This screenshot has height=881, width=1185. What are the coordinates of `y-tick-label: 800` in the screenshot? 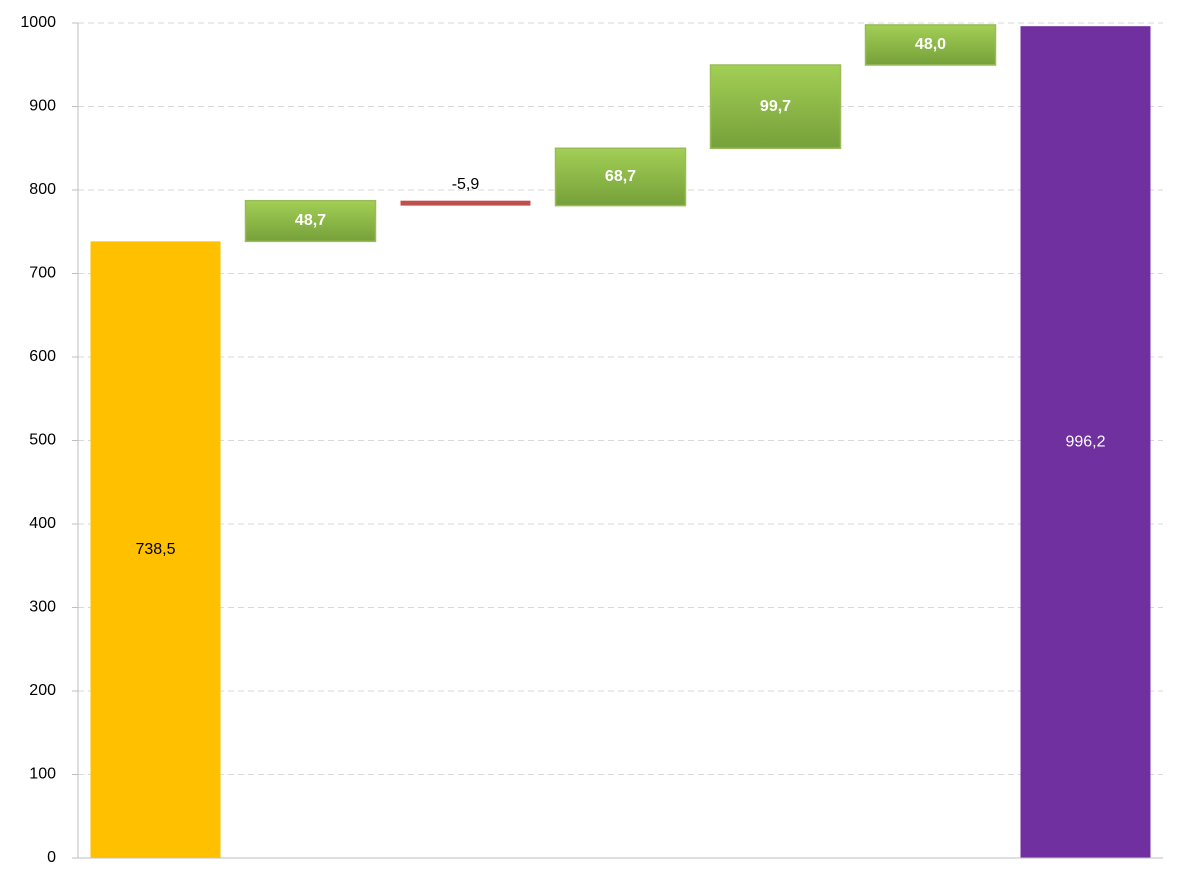 It's located at (42, 189).